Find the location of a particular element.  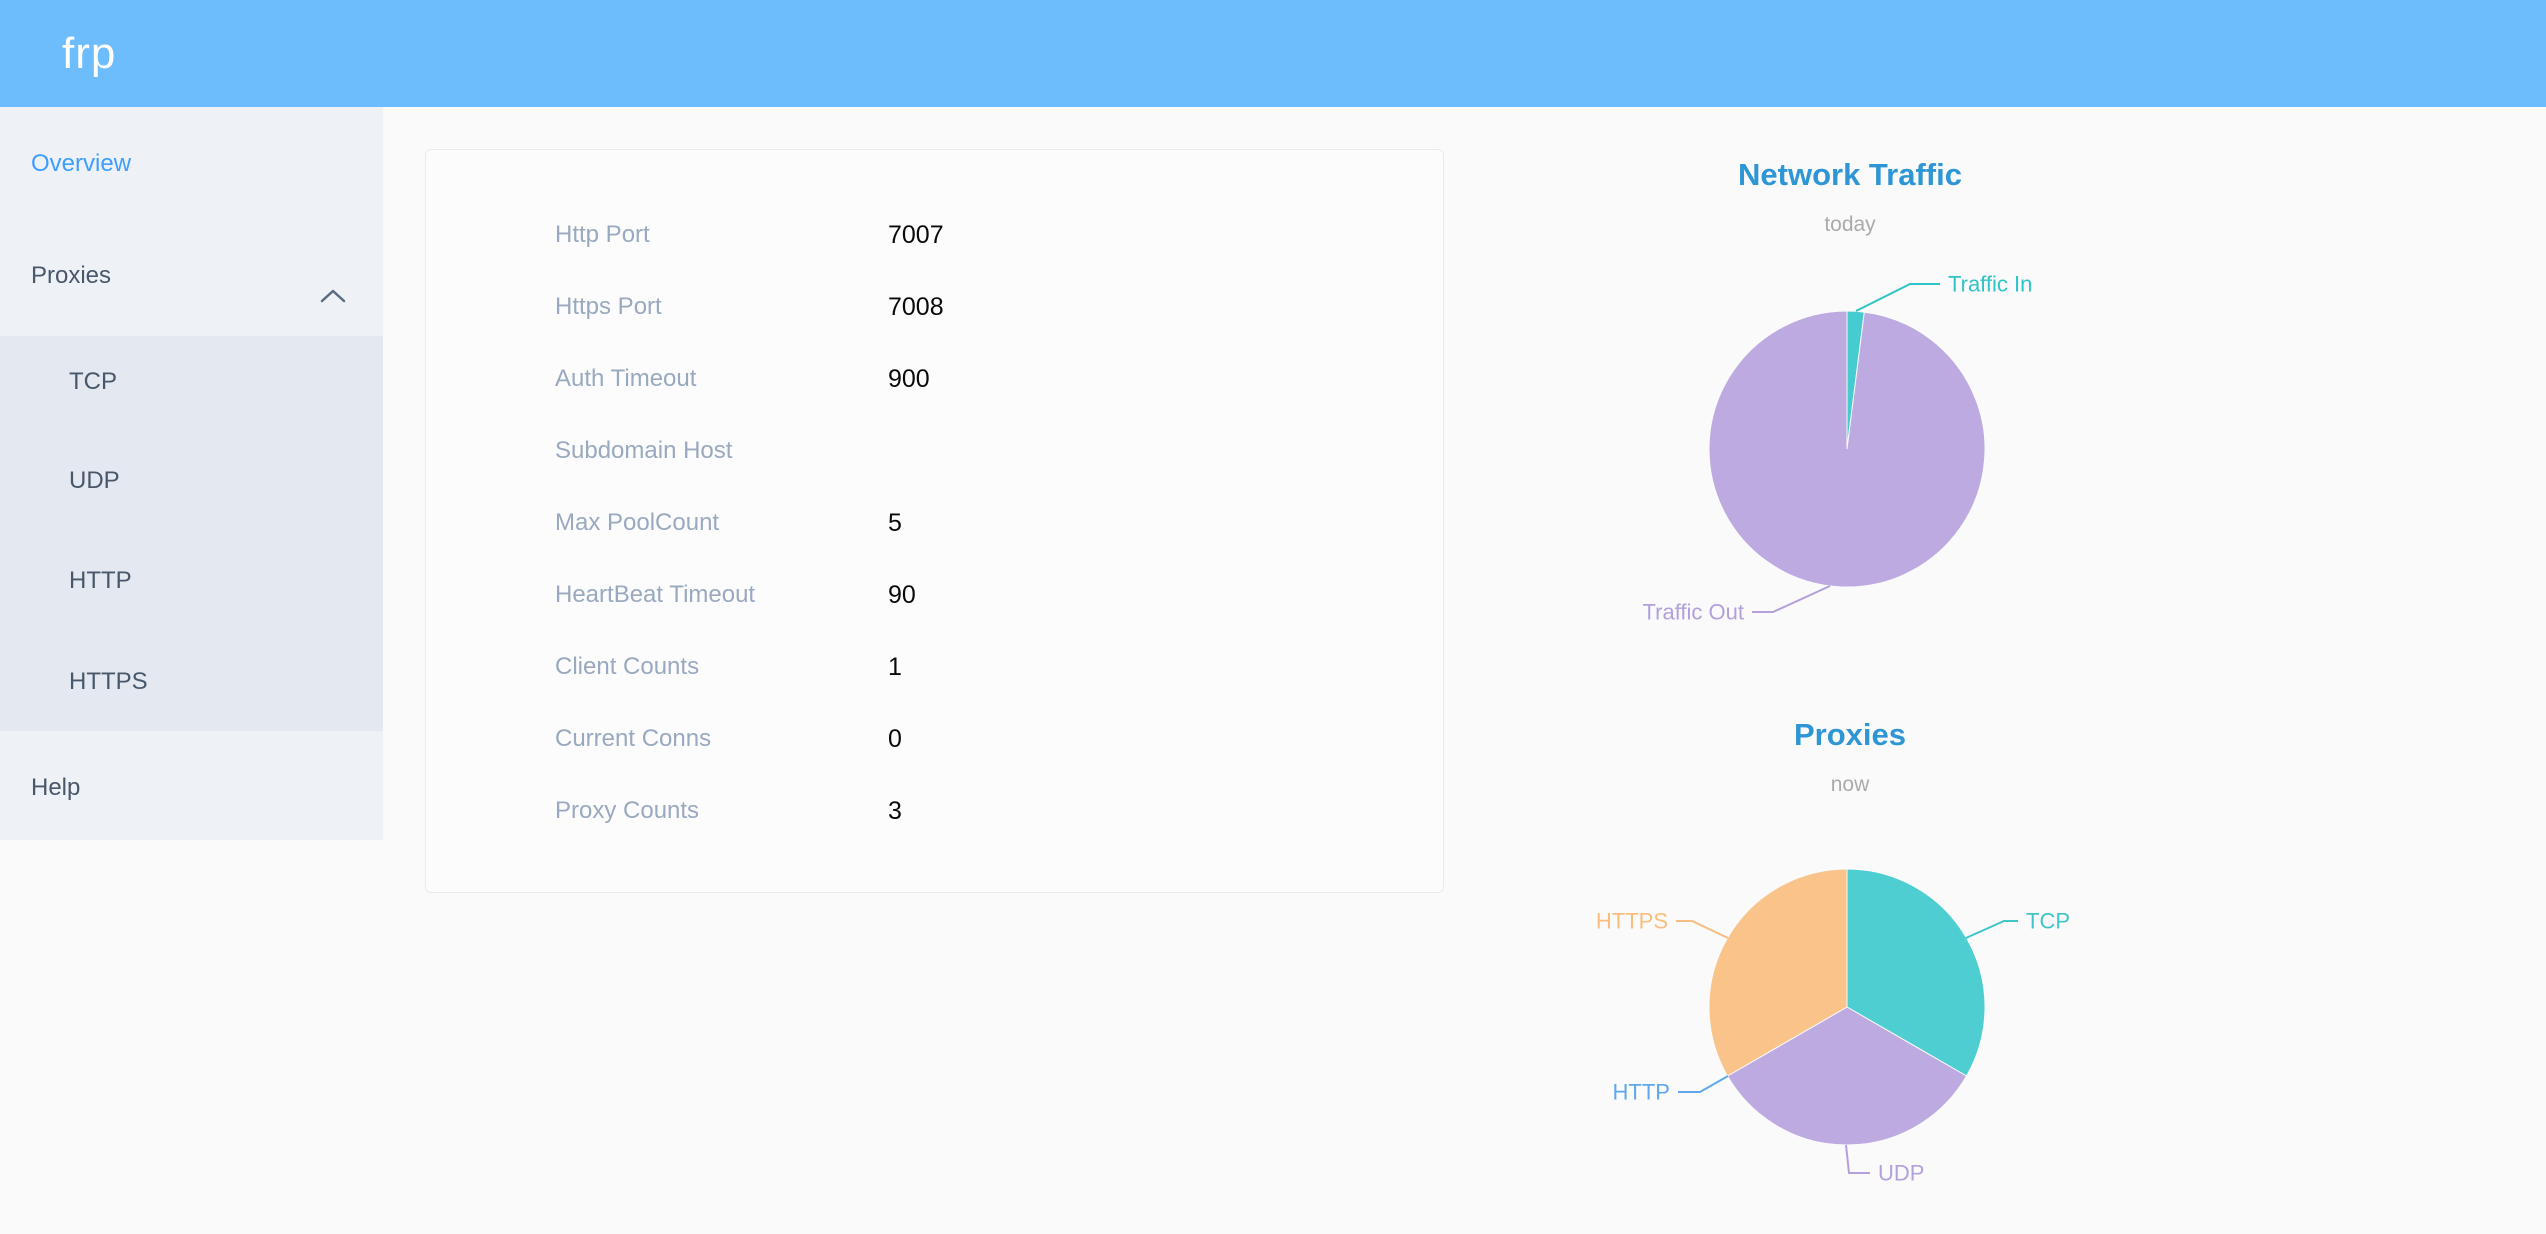

info-row-value: 7007 is located at coordinates (916, 234).